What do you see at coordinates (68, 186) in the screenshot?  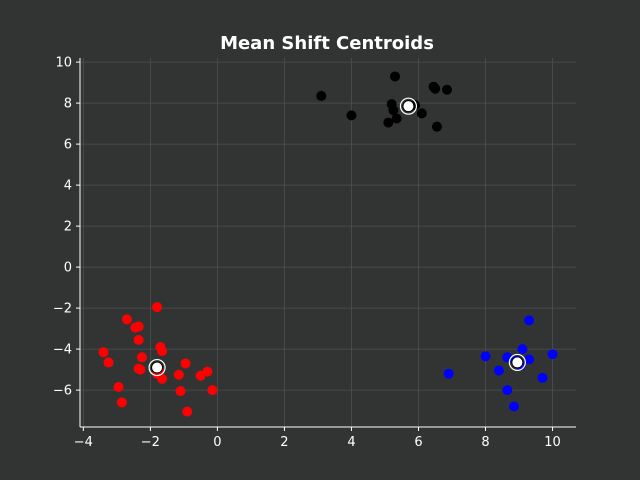 I see `y-tick-label: 4` at bounding box center [68, 186].